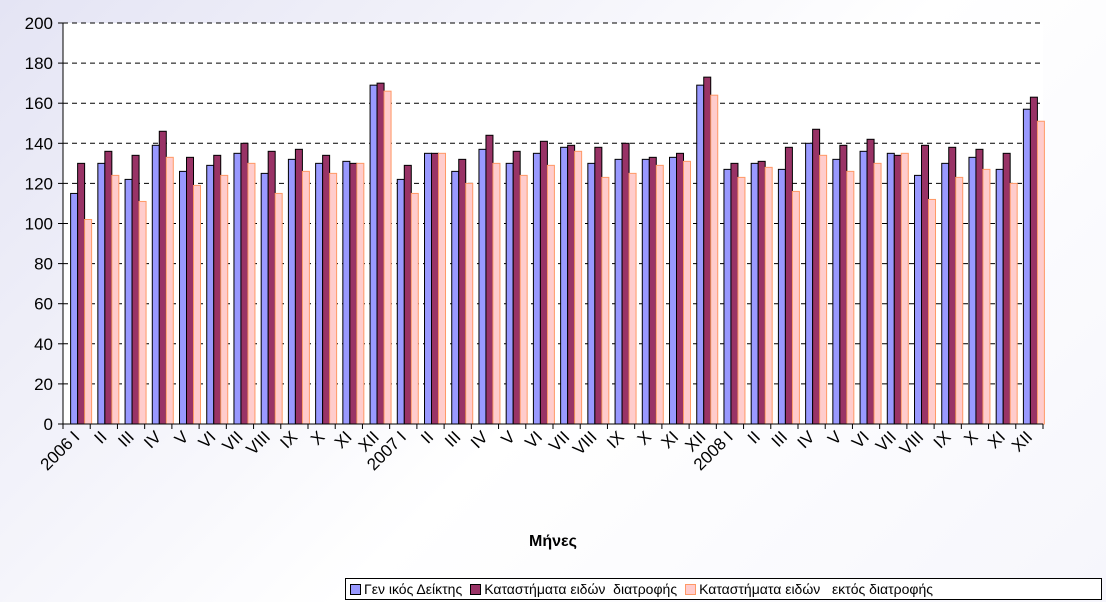 This screenshot has width=1106, height=602. Describe the element at coordinates (691, 589) in the screenshot. I see `legend-swatch-non-food-stores` at that location.